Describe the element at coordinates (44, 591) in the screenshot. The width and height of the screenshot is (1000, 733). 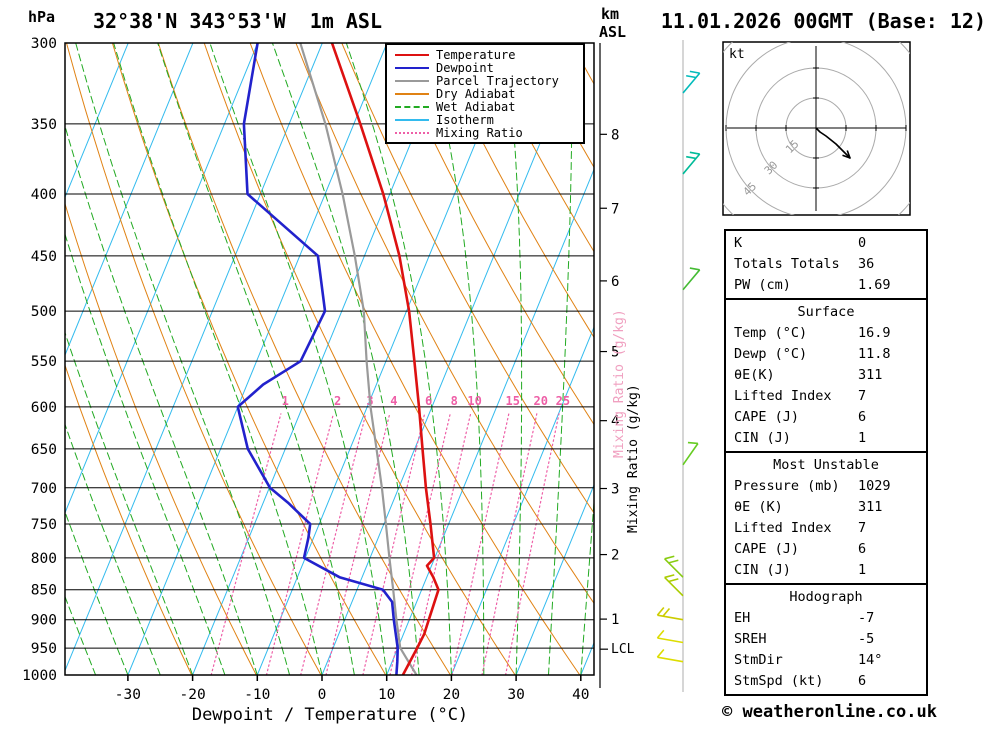
I see `svg-text: 850` at that location.